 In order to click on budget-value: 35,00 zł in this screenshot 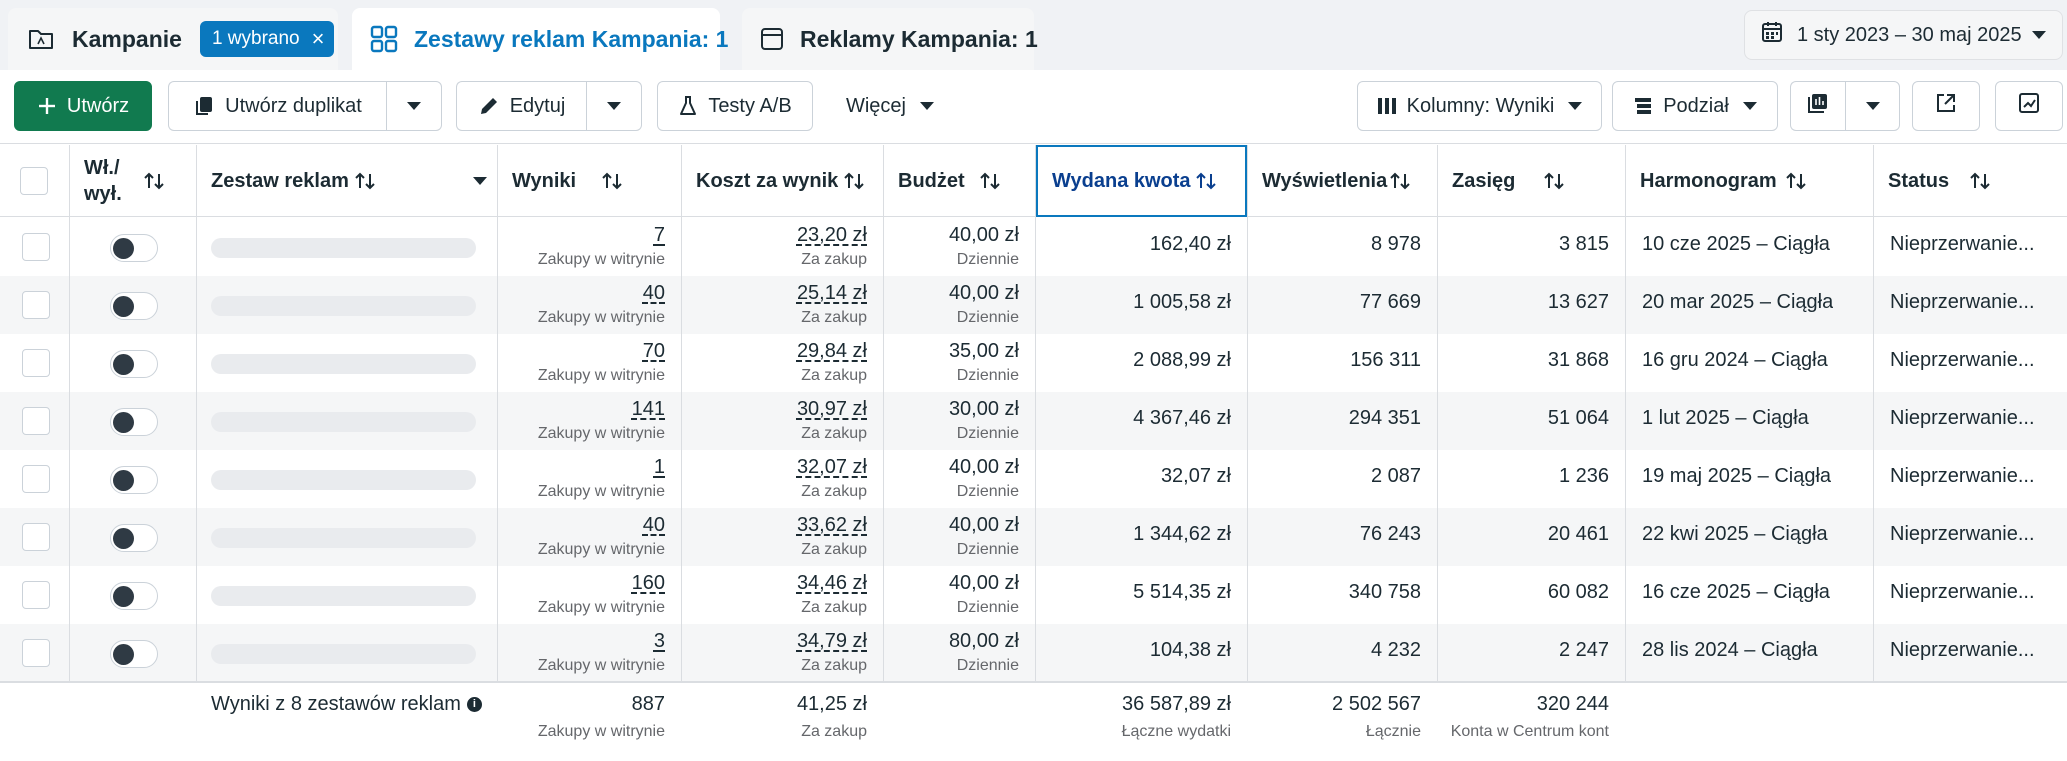, I will do `click(983, 351)`.